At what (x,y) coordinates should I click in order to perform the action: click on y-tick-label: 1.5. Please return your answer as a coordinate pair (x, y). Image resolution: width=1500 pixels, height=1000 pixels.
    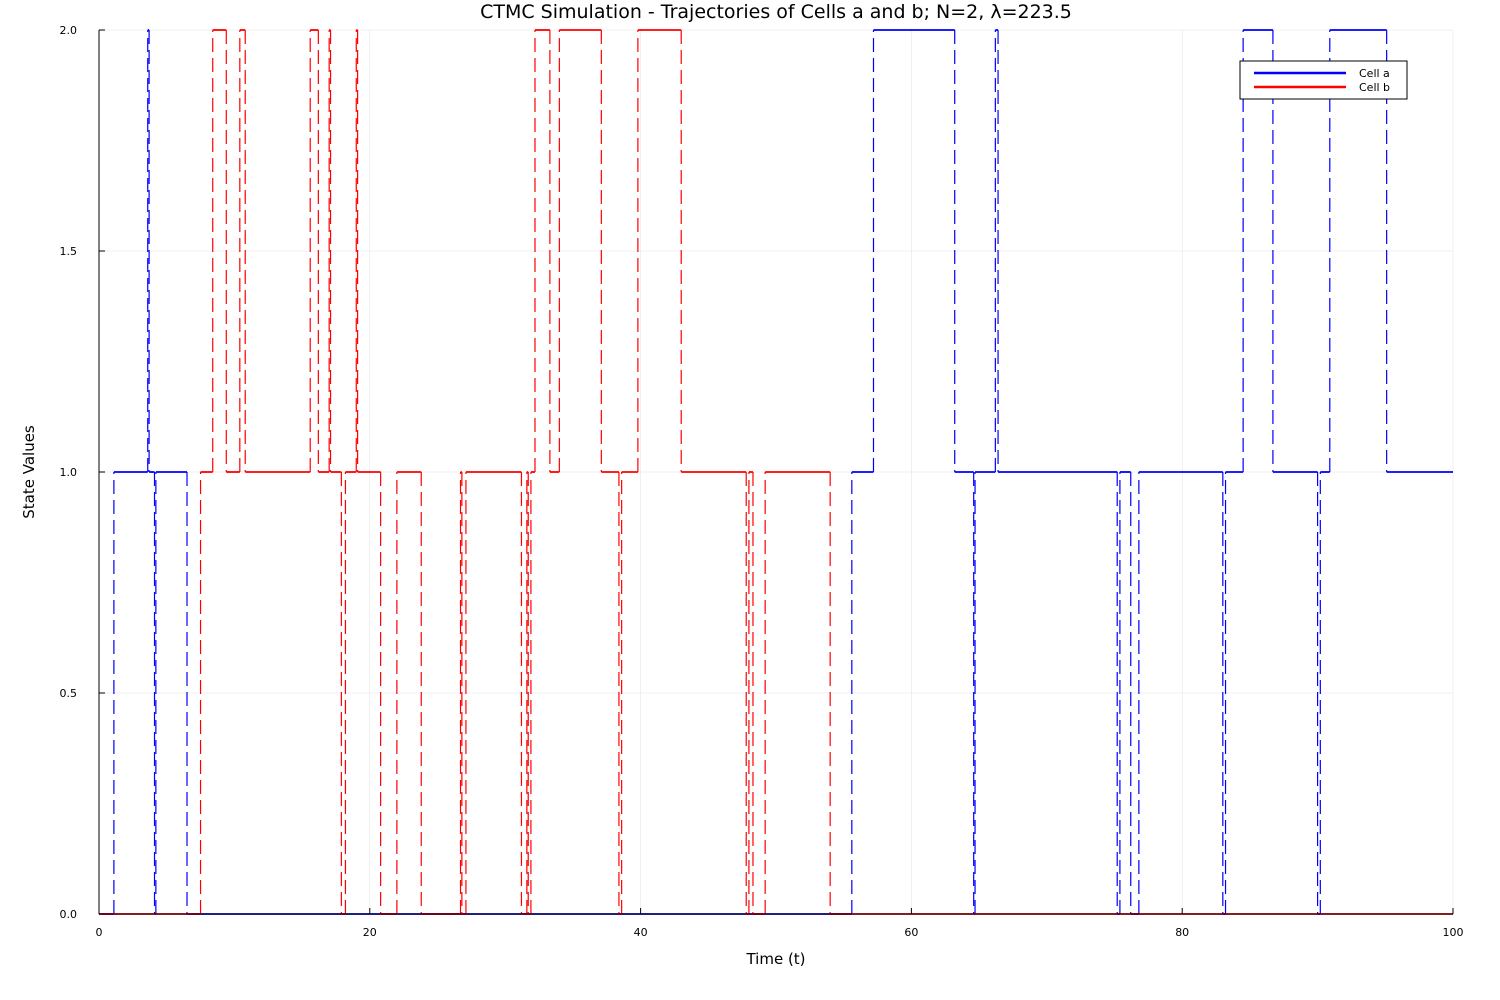
    Looking at the image, I should click on (69, 251).